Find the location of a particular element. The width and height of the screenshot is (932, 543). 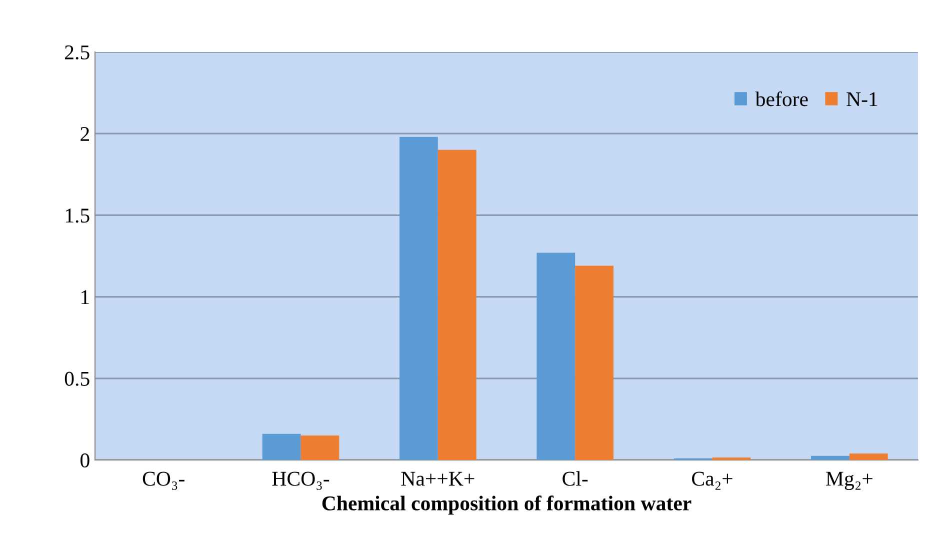

y-tick-label: 2.5 is located at coordinates (77, 52).